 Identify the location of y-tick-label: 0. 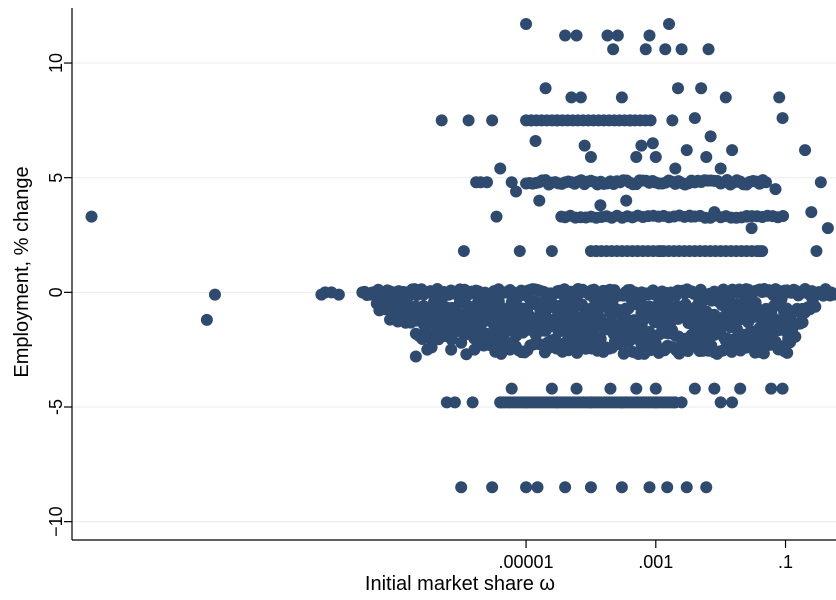
(56, 292).